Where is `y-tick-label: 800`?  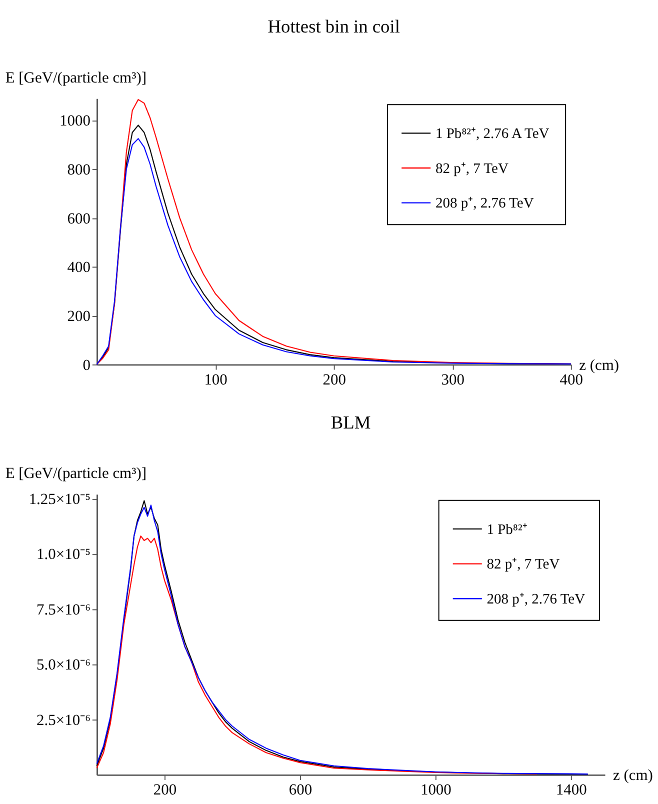
y-tick-label: 800 is located at coordinates (79, 169).